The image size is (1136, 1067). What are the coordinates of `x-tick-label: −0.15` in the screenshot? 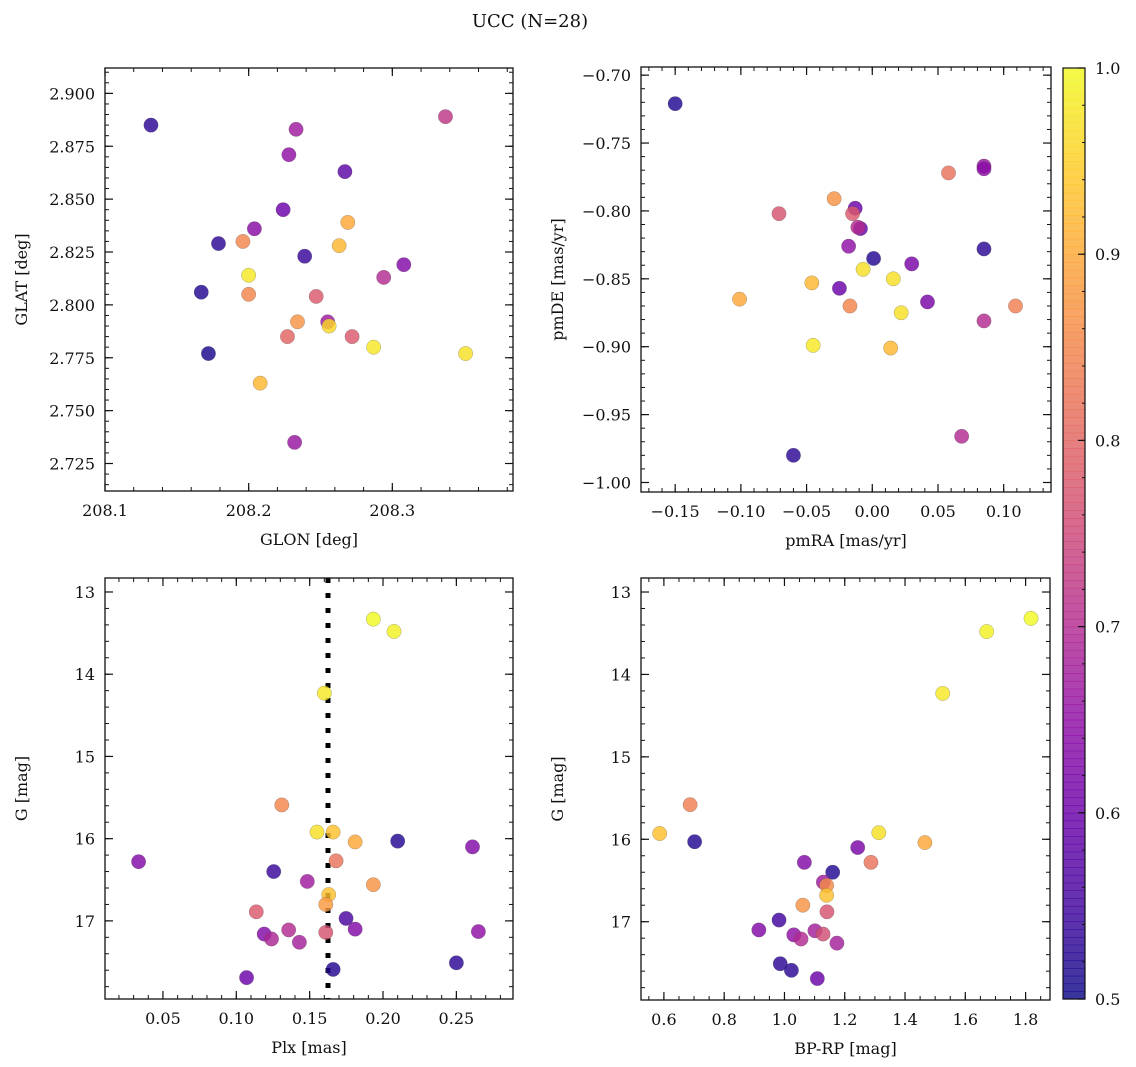 It's located at (675, 511).